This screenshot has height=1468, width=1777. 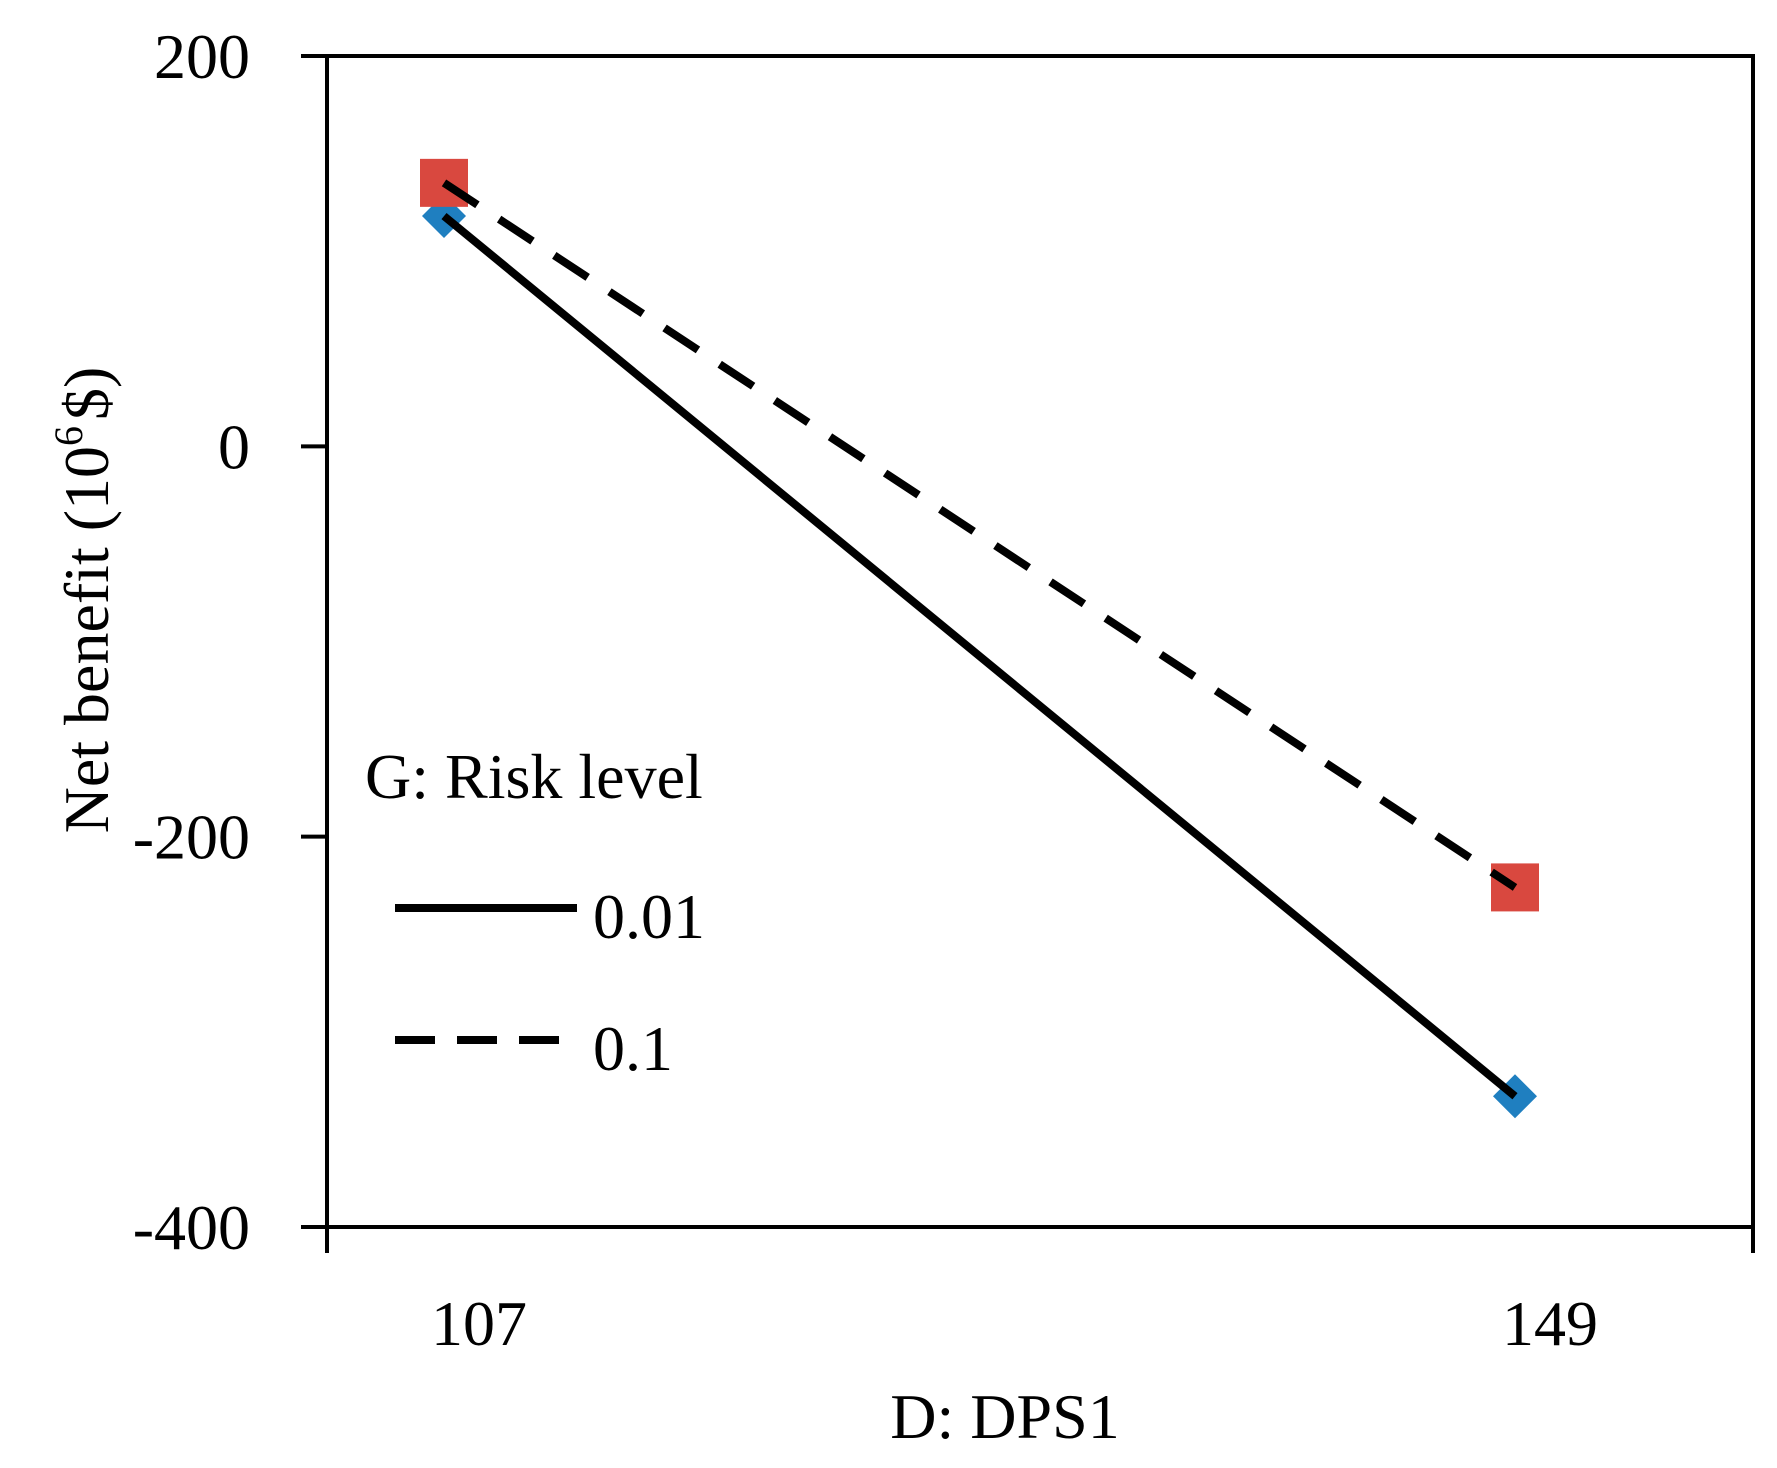 What do you see at coordinates (191, 837) in the screenshot?
I see `y-tick-label: -200` at bounding box center [191, 837].